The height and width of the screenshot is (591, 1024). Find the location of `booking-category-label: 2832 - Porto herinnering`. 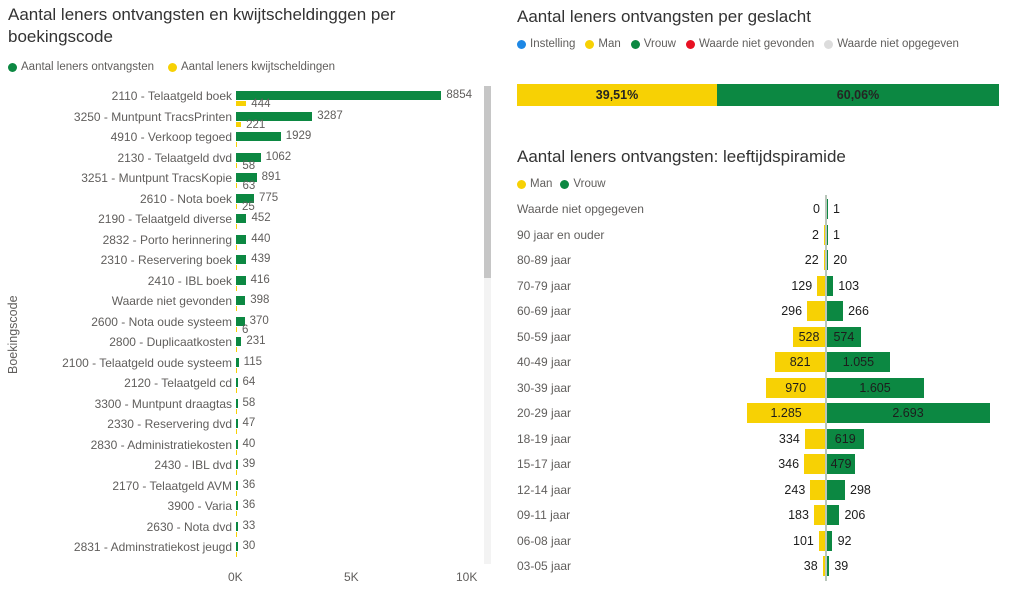

booking-category-label: 2832 - Porto herinnering is located at coordinates (167, 239).